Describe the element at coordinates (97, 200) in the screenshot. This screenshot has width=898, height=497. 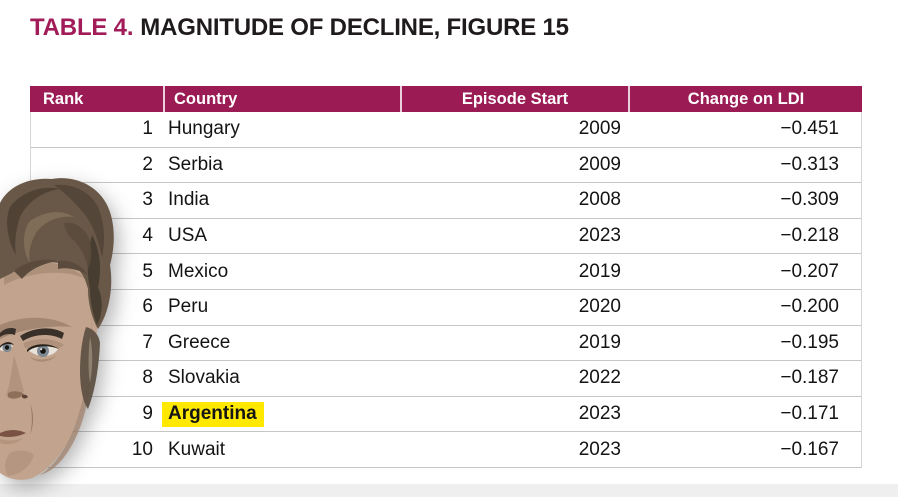
I see `cell-rank: 3` at that location.